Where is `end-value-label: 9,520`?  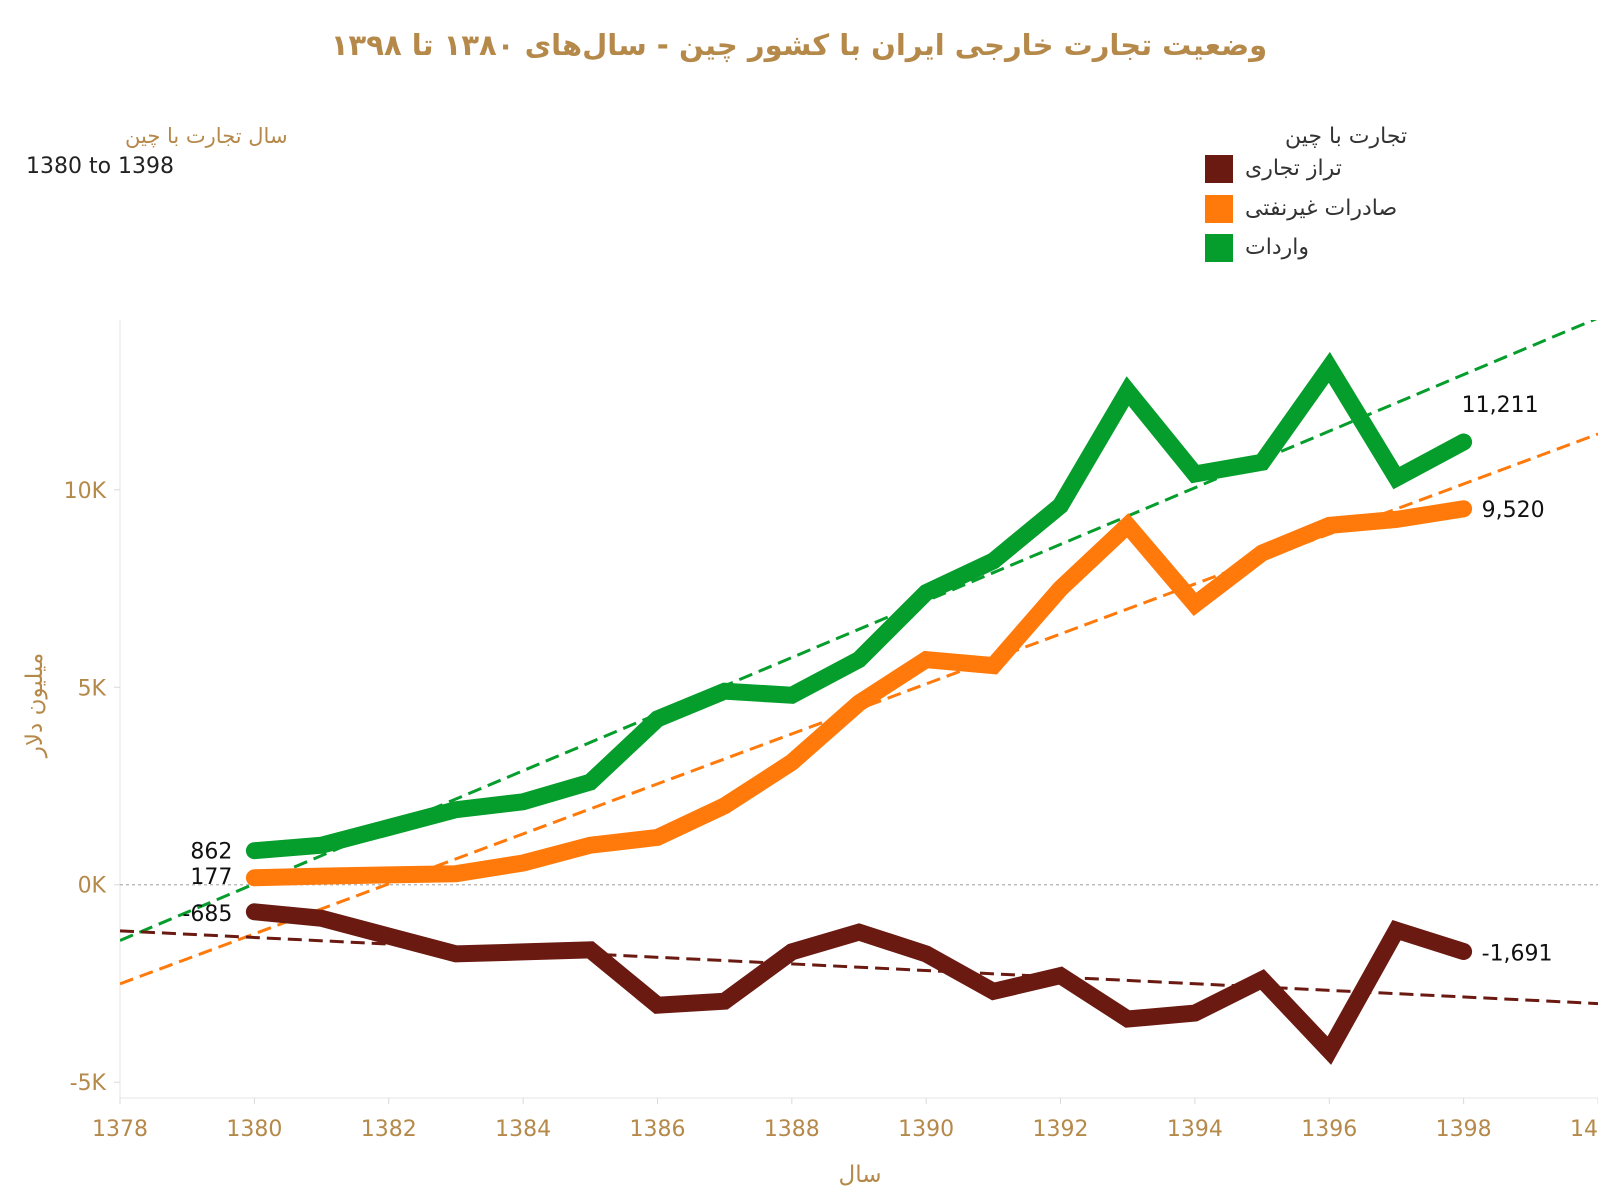 end-value-label: 9,520 is located at coordinates (1513, 510).